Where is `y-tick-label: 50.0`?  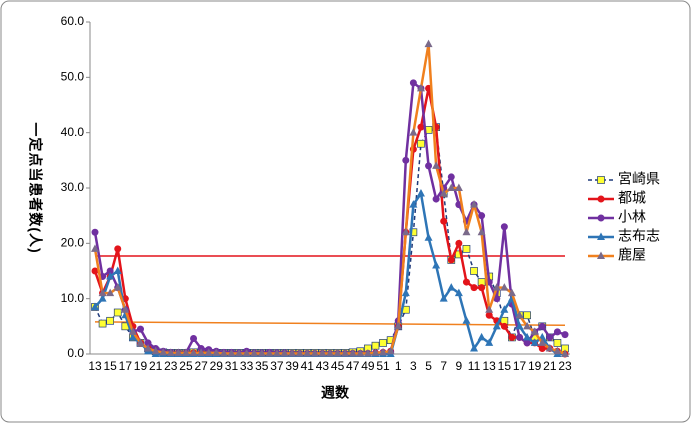
y-tick-label: 50.0 is located at coordinates (73, 77).